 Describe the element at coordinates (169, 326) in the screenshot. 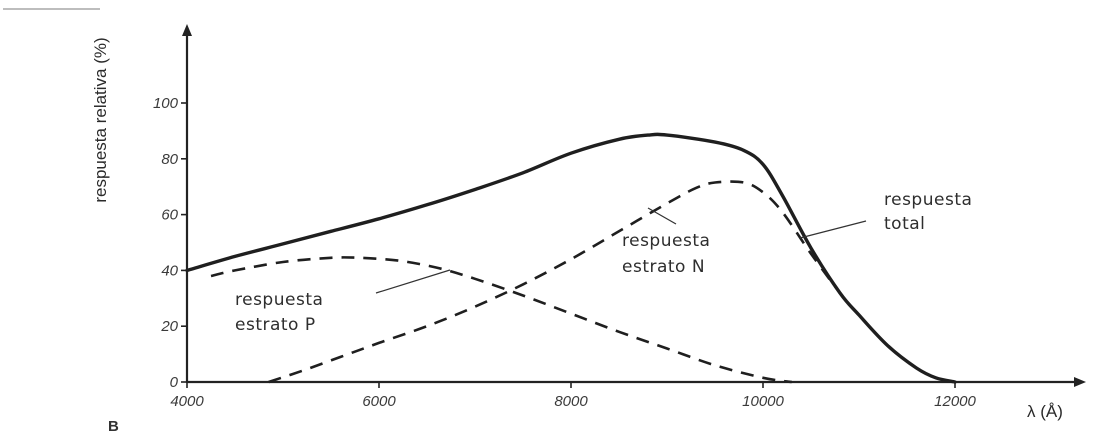

I see `y-tick-label: 20` at that location.